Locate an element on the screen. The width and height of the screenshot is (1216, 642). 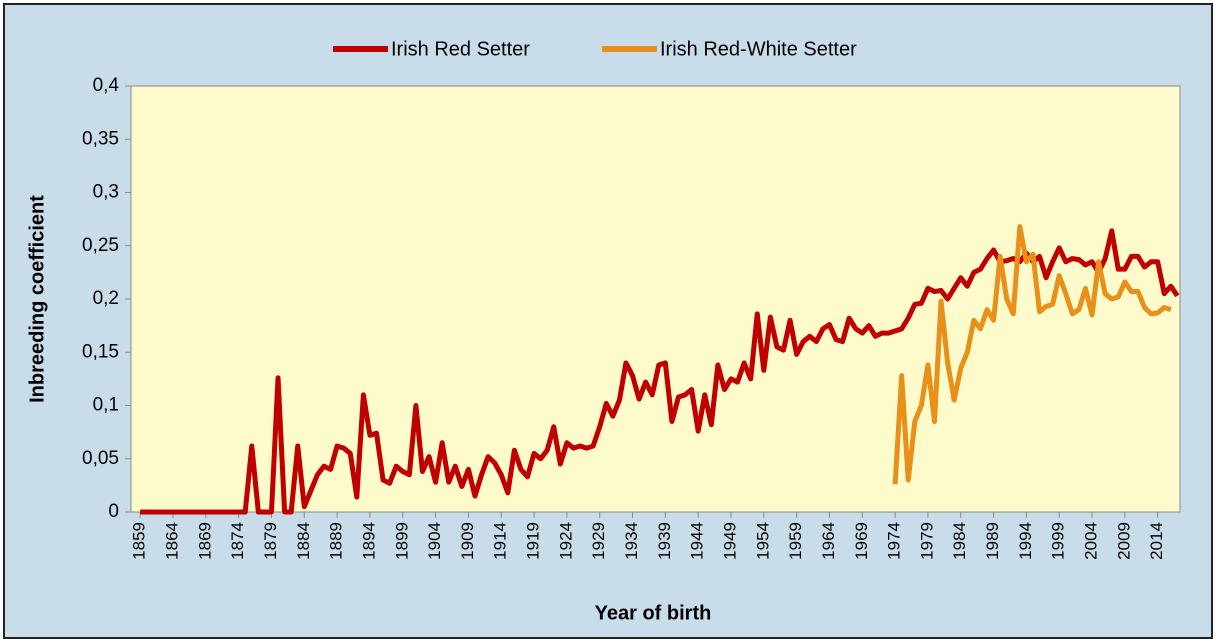
x-tick-label: 1949 is located at coordinates (729, 541).